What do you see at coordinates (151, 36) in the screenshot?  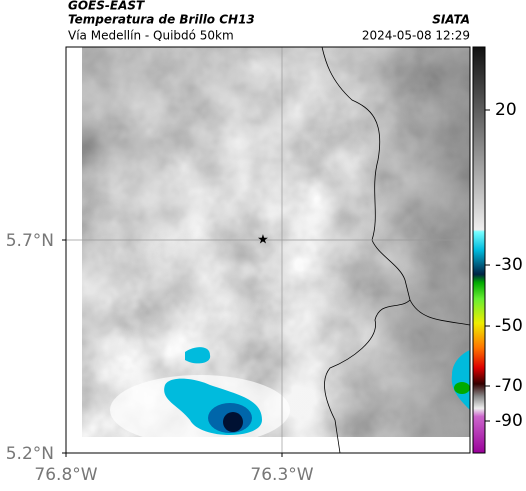 I see `location: Vía Medellín - Quibdó 50km` at bounding box center [151, 36].